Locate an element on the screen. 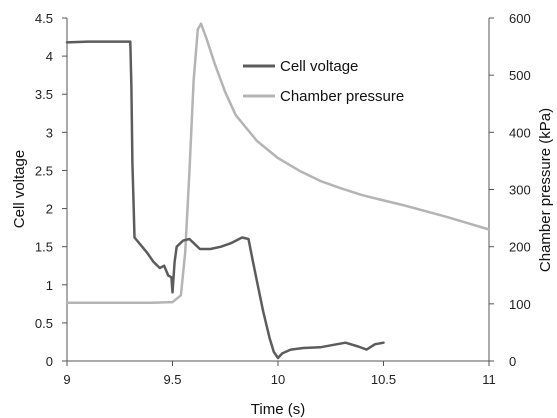 This screenshot has height=418, width=557. left-y-tick-label: 3.5 is located at coordinates (44, 94).